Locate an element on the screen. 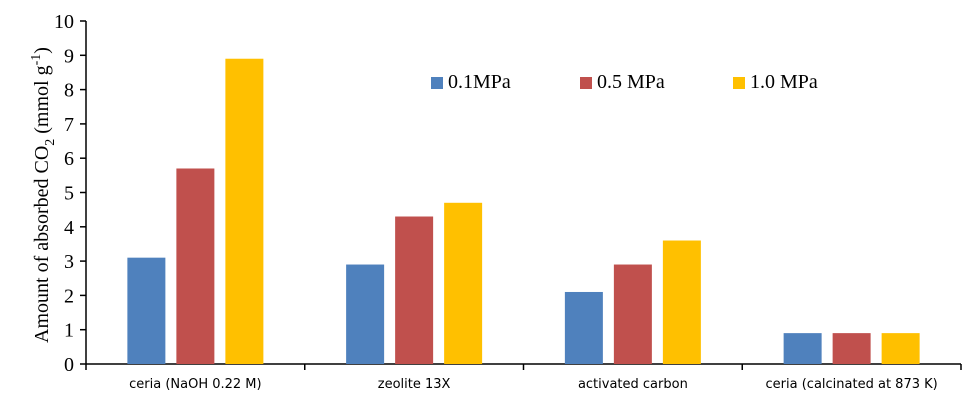 Image resolution: width=963 pixels, height=396 pixels. y-tick-label: 6 is located at coordinates (69, 159).